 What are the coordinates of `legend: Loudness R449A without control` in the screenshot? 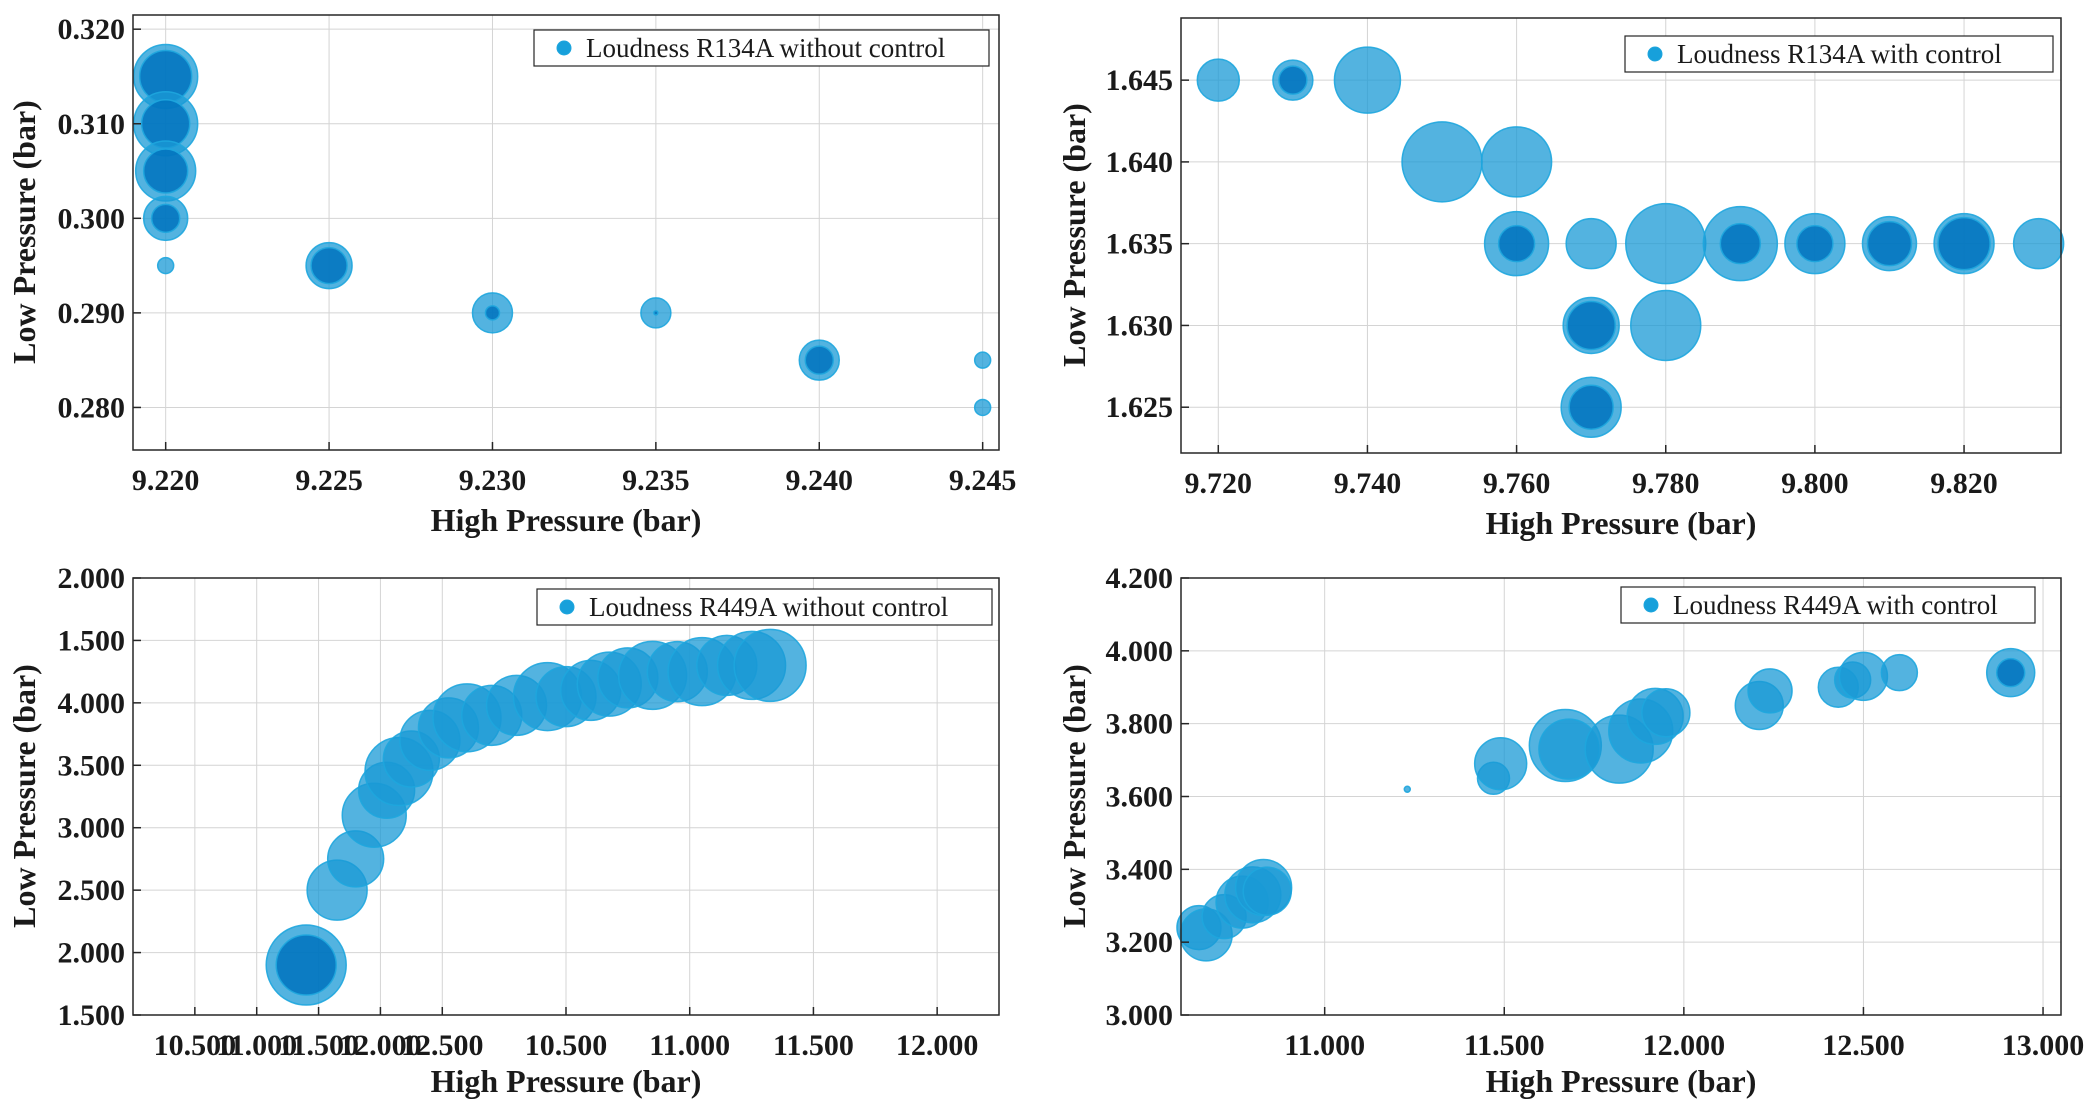 It's located at (764, 607).